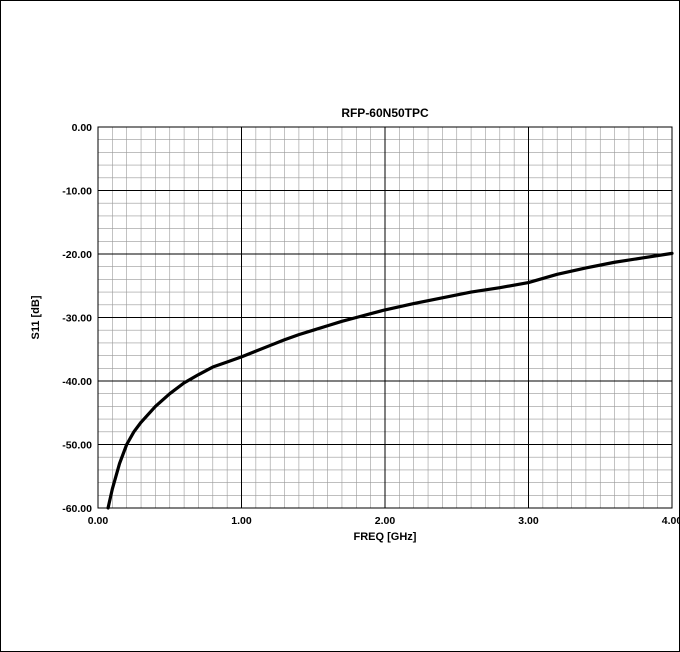 The width and height of the screenshot is (680, 652). Describe the element at coordinates (98, 521) in the screenshot. I see `x-tick-label: 0.00` at that location.